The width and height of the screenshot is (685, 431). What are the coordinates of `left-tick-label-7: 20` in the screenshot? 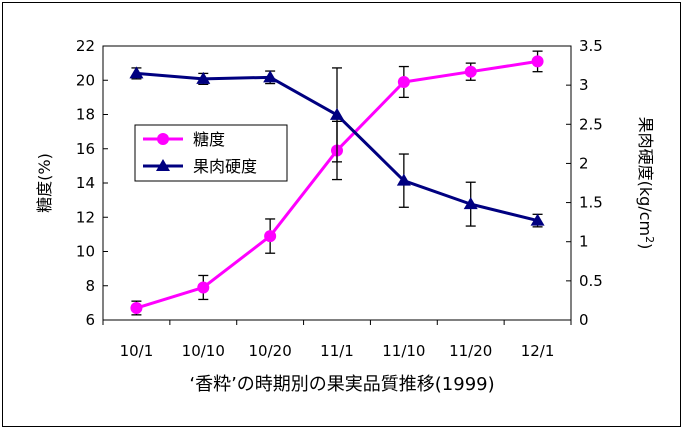 It's located at (85, 80).